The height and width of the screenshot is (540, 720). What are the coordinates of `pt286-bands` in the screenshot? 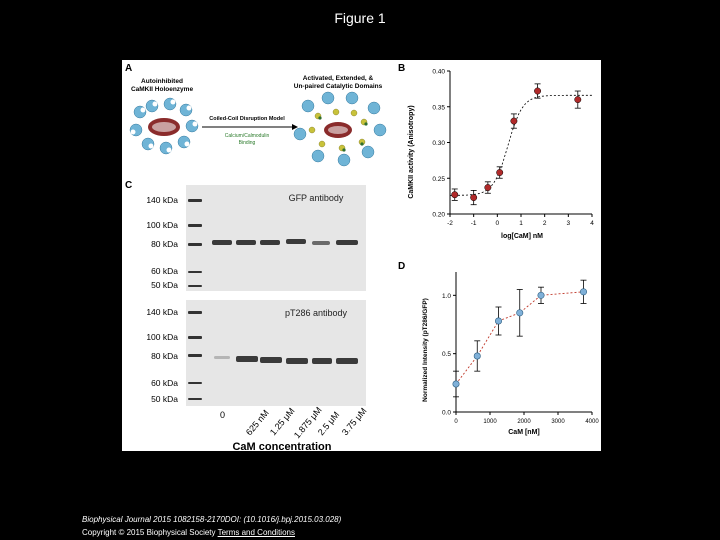 It's located at (286, 360).